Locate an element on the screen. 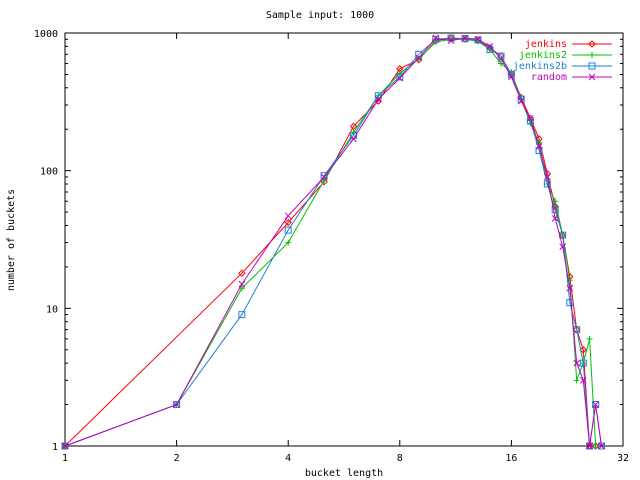  y-tick-label: 1 is located at coordinates (55, 447).